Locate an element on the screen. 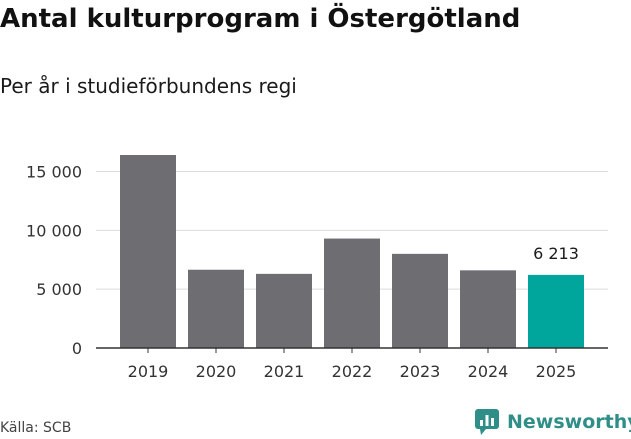  x-tick-label: 2023 is located at coordinates (420, 371).